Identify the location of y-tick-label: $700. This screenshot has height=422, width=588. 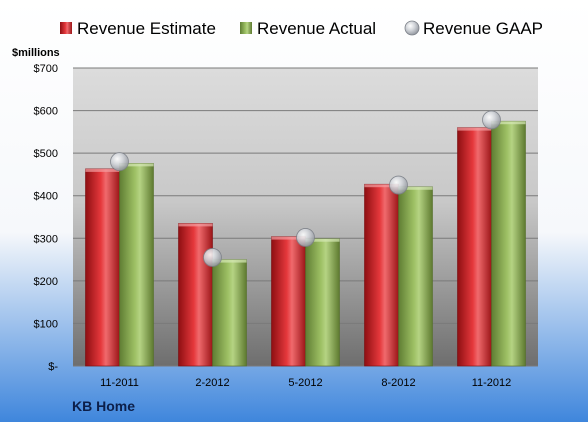
(46, 69).